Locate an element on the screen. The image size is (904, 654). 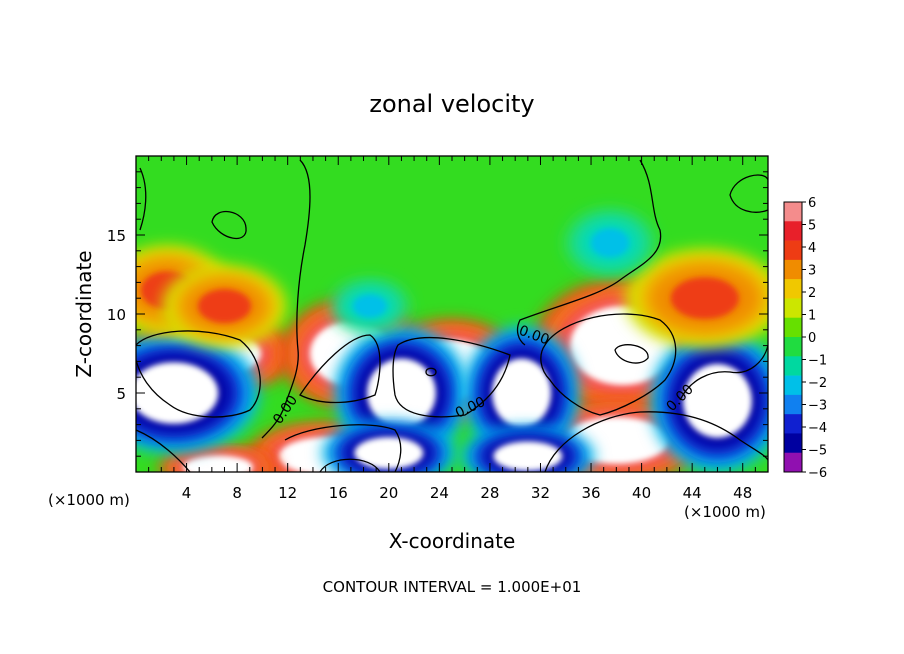
colorbar-level-label: 1 is located at coordinates (812, 316).